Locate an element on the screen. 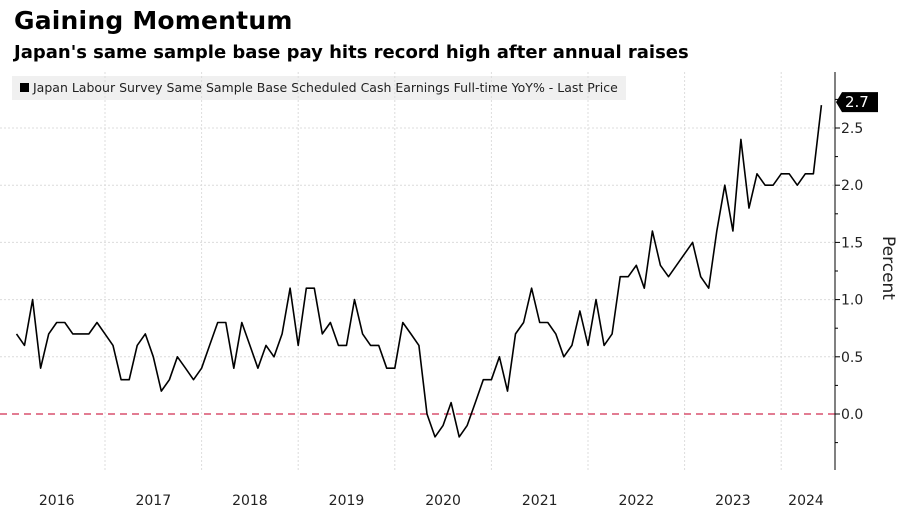 Image resolution: width=900 pixels, height=510 pixels. x-tick-label: 2023 is located at coordinates (733, 501).